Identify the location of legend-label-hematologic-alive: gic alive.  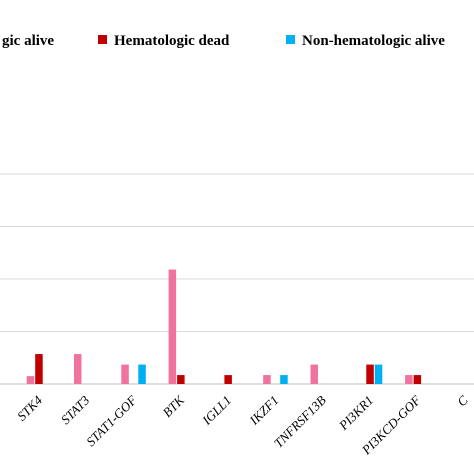
(28, 41).